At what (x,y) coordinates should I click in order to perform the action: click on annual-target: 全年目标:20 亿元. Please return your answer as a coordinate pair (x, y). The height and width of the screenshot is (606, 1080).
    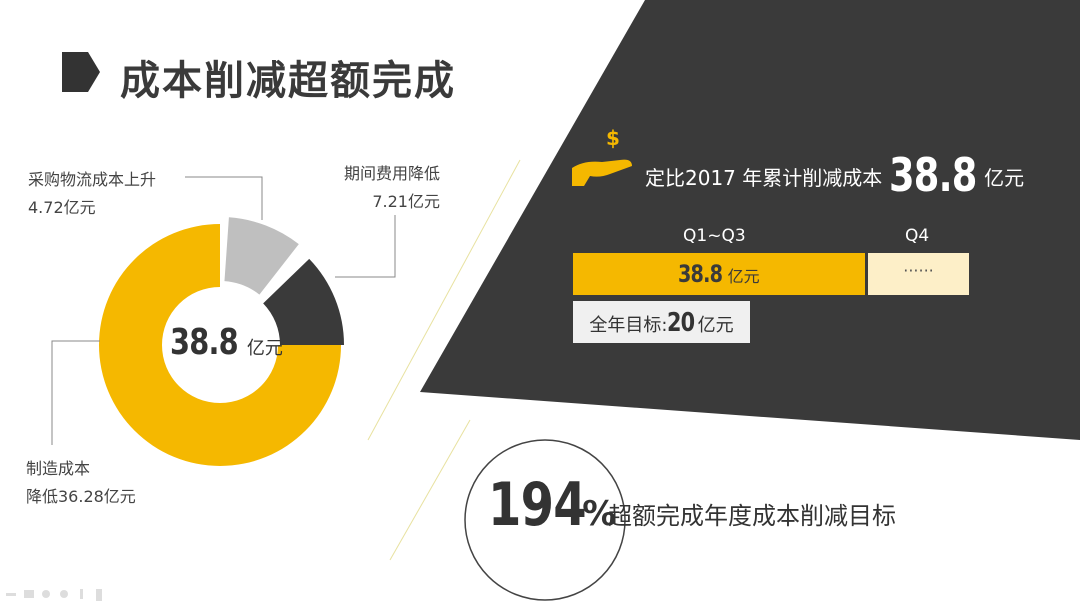
    Looking at the image, I should click on (661, 322).